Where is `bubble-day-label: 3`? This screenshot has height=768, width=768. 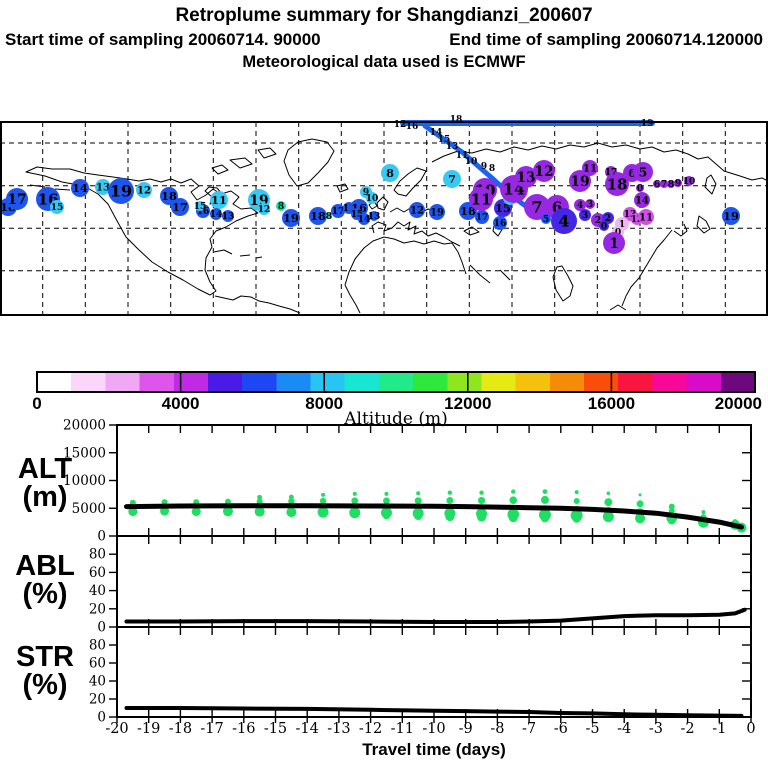 bubble-day-label: 3 is located at coordinates (590, 205).